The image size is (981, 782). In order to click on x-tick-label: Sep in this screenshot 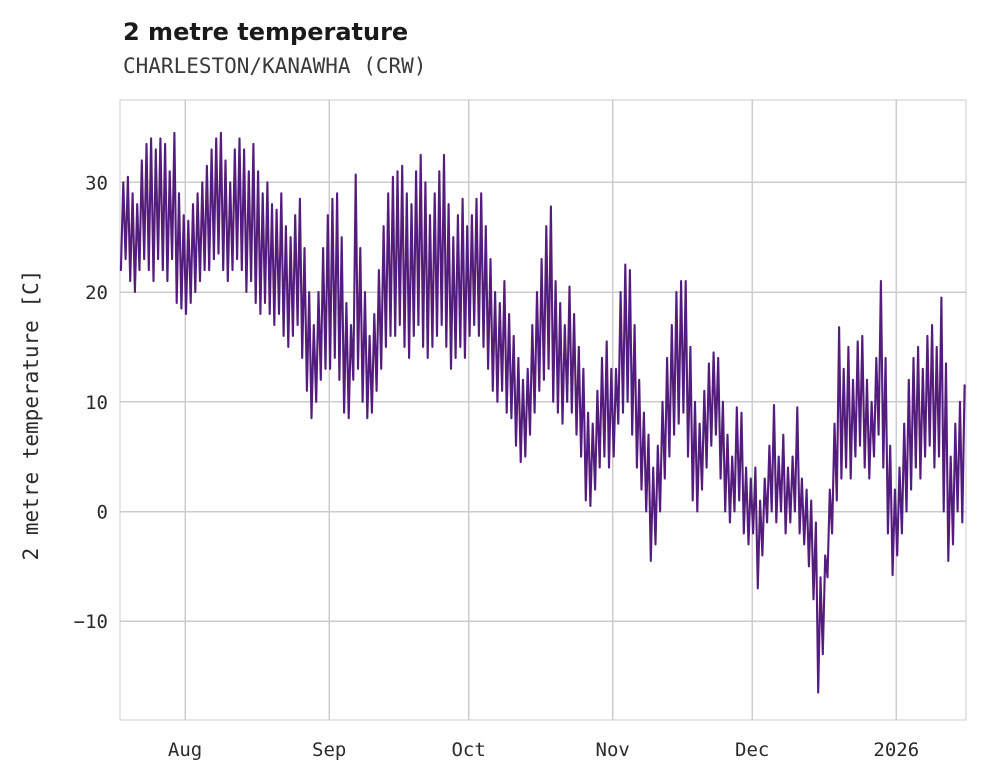, I will do `click(329, 750)`.